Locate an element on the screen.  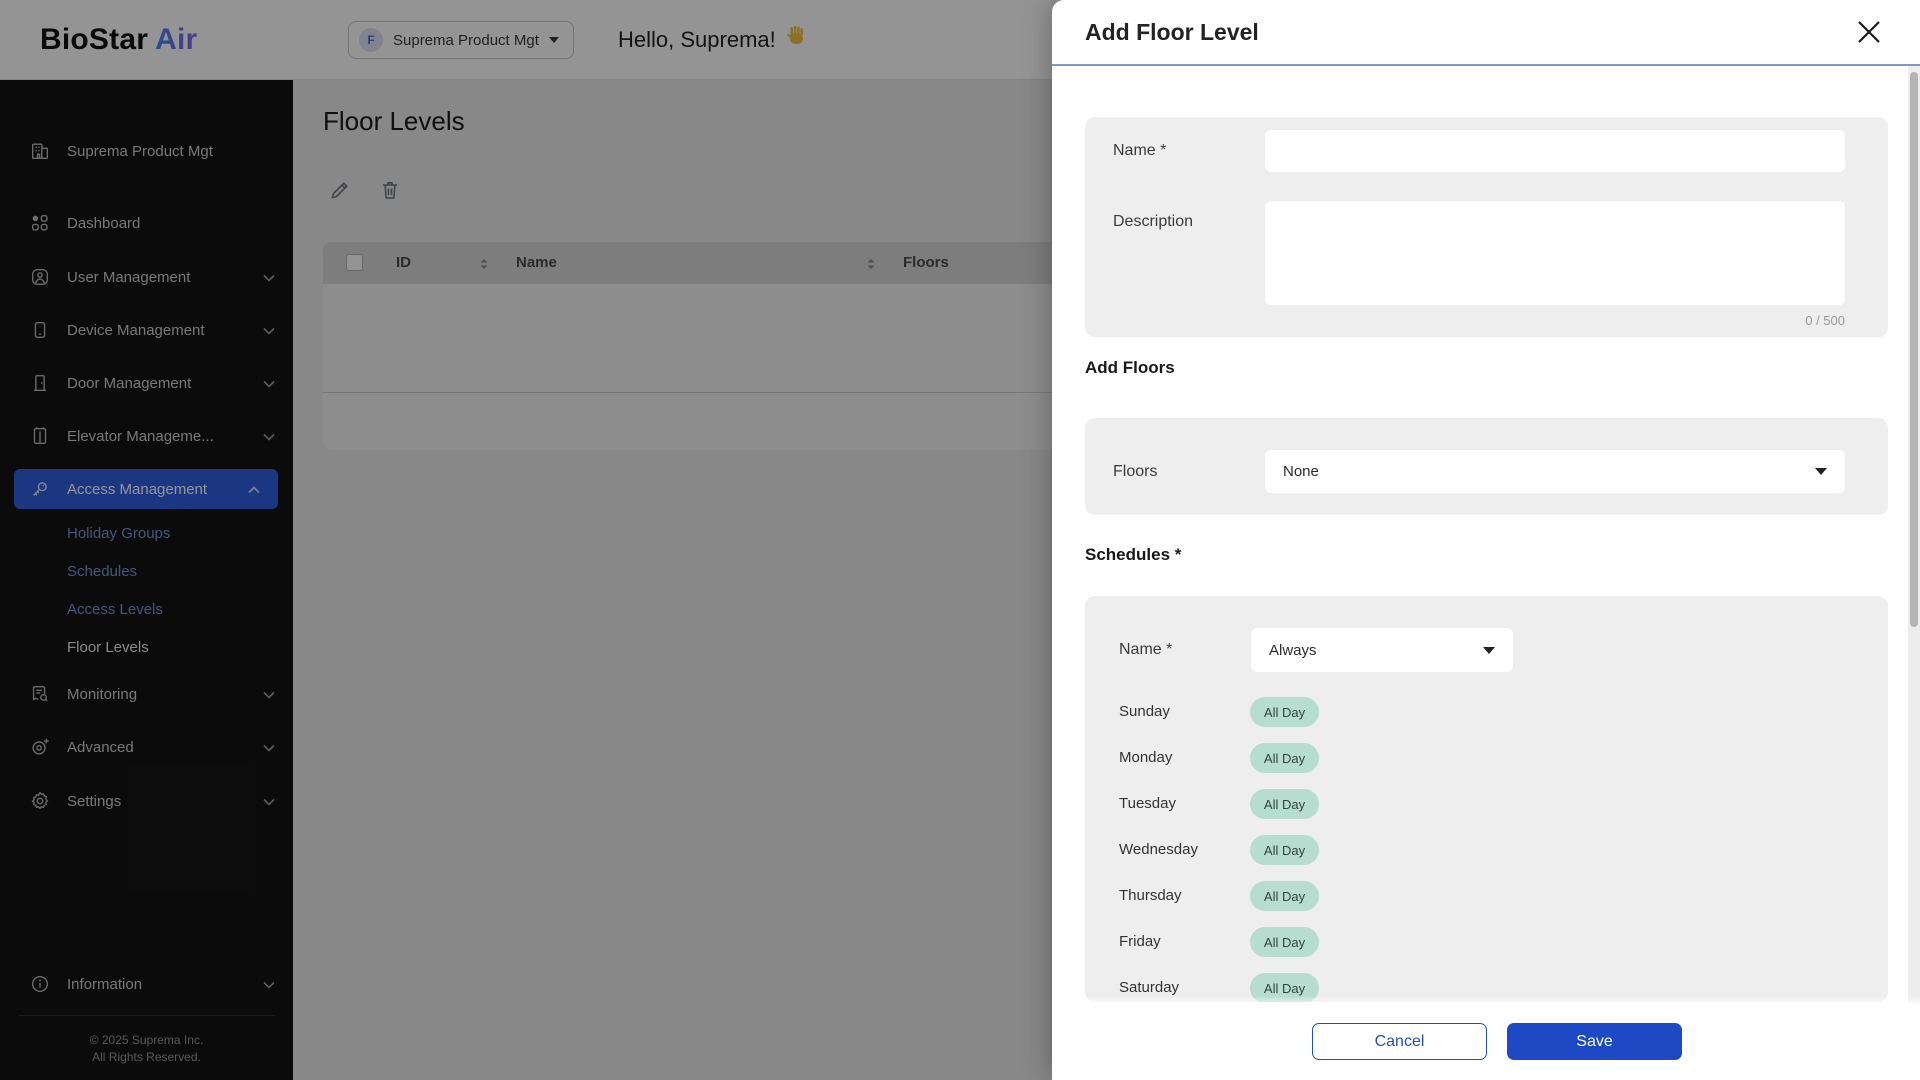
schedule-select-value: Always is located at coordinates (1293, 650).